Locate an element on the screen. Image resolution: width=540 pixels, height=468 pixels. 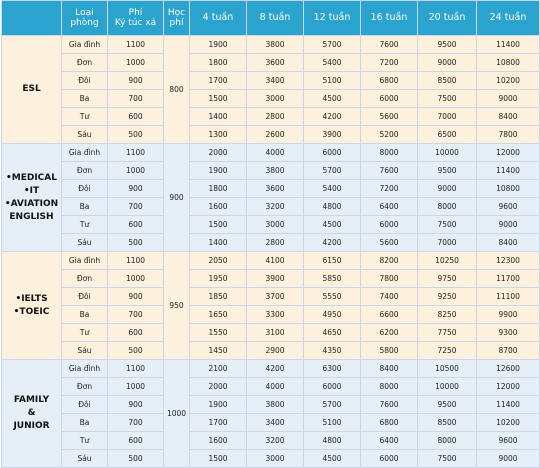
dorm-fee-cell: 900 is located at coordinates (135, 296).